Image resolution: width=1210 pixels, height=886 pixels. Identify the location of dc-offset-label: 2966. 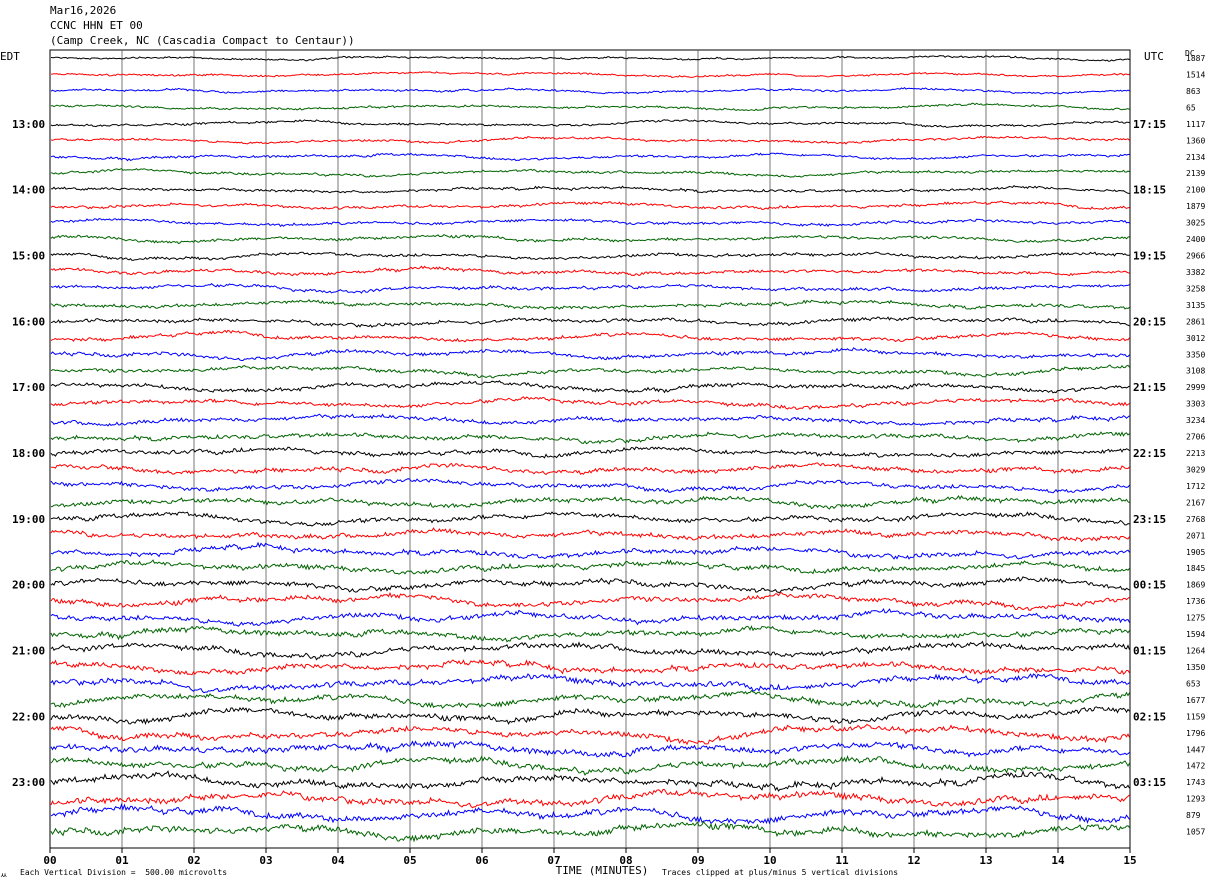
(1195, 256).